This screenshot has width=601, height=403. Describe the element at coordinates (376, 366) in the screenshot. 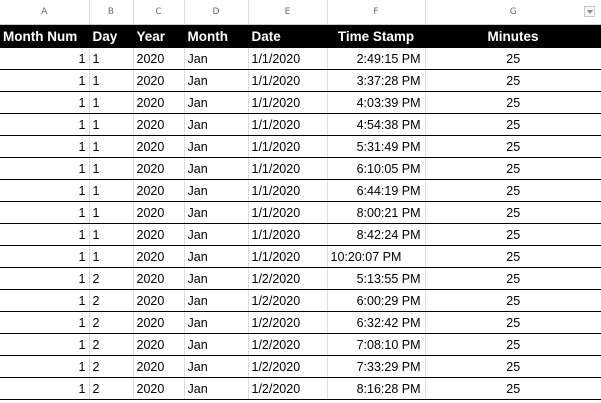

I see `cell-time-stamp: 7:33:29 PM` at that location.